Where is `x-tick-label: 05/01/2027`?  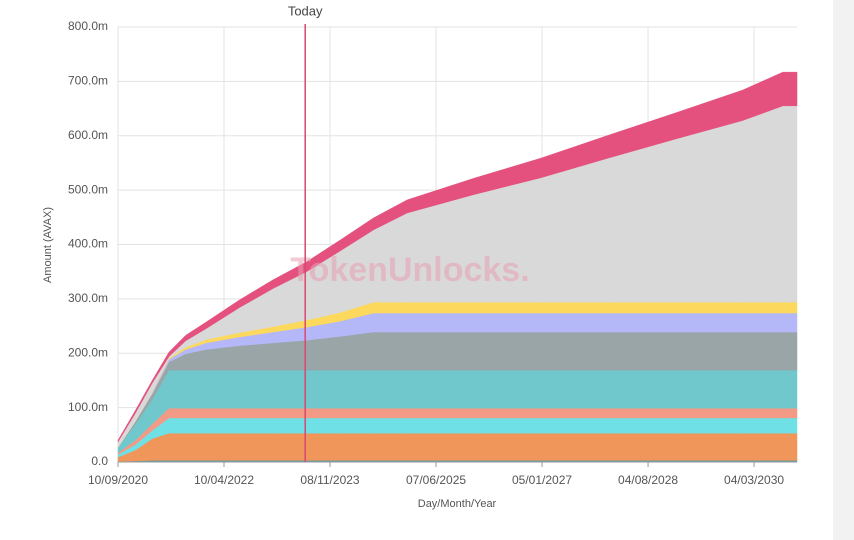 x-tick-label: 05/01/2027 is located at coordinates (542, 480).